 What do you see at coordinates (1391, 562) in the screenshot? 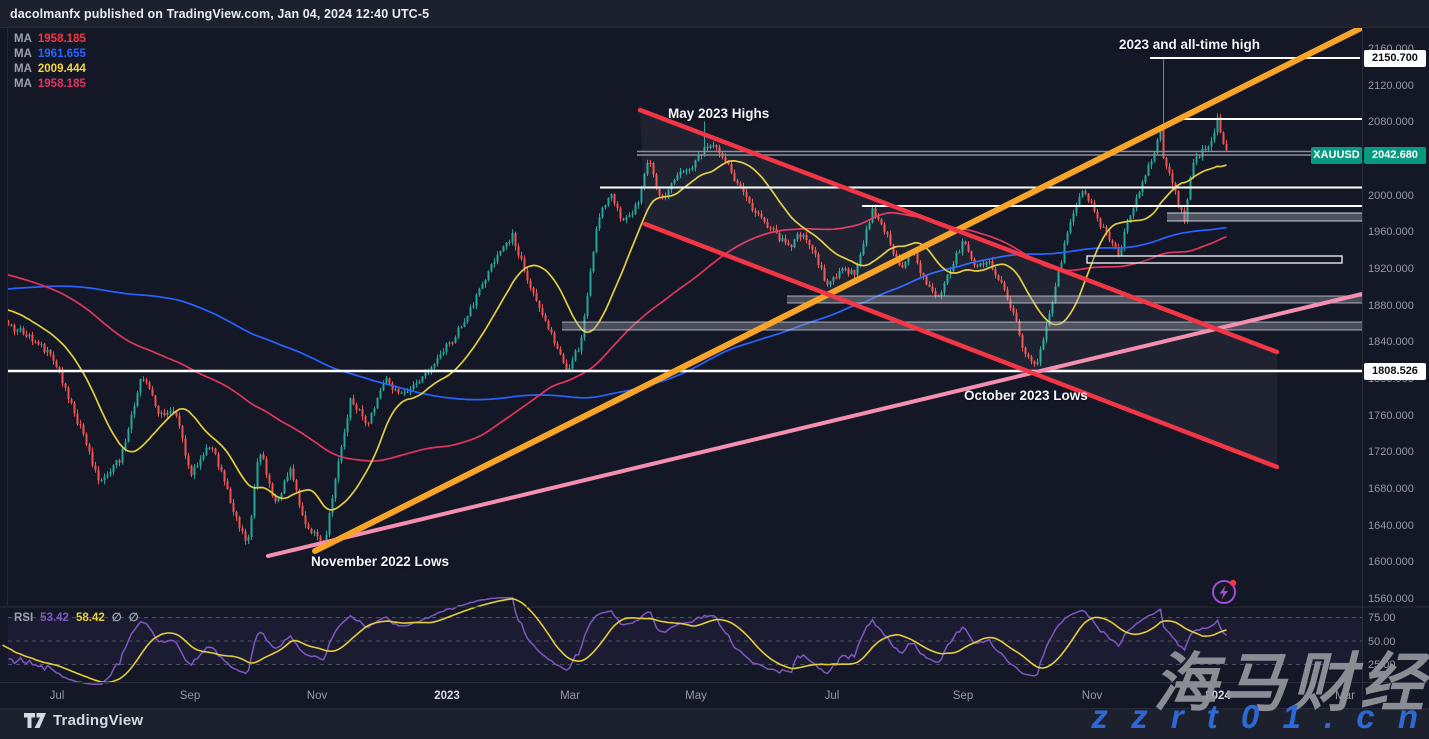
I see `price-axis-label: 1600.000` at bounding box center [1391, 562].